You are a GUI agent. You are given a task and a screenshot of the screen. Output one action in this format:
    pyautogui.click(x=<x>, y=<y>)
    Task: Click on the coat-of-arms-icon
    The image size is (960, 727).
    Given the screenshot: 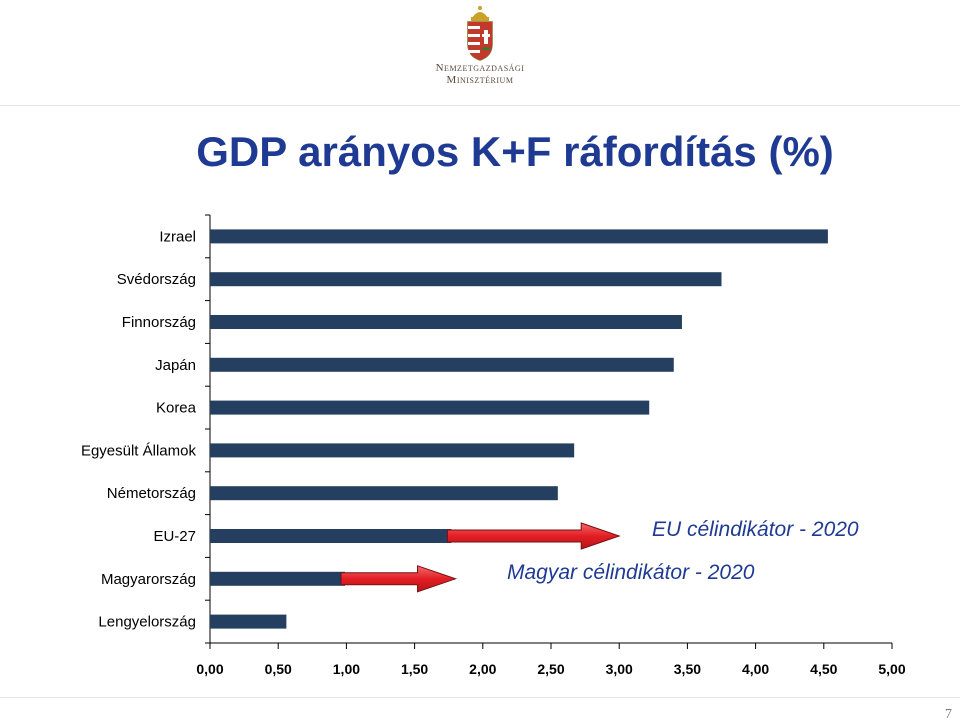 What is the action you would take?
    pyautogui.click(x=480, y=33)
    